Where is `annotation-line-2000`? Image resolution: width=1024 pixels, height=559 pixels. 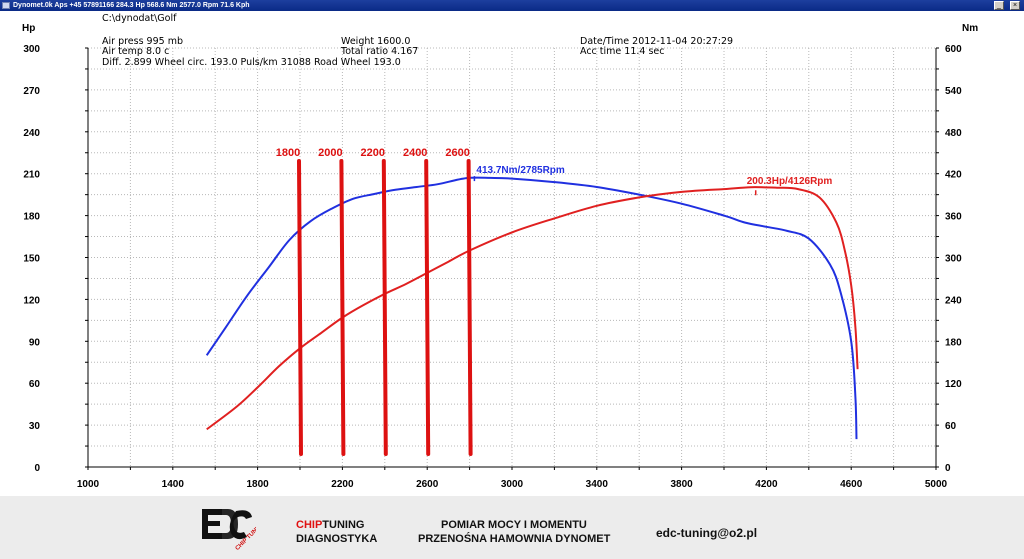 annotation-line-2000 is located at coordinates (342, 307).